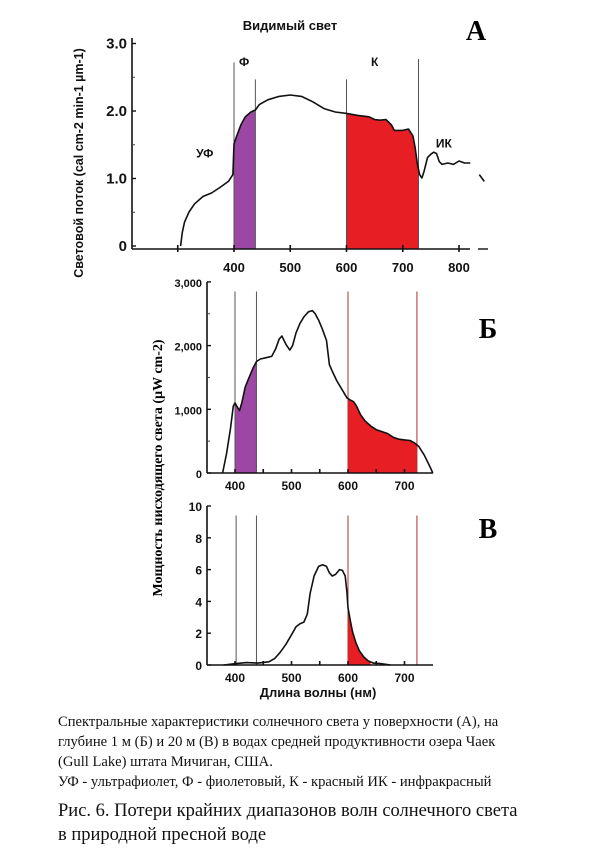  I want to click on chart-b-axes: 0 1,000 2,000 3,000 400 500 600 700, so click(303, 385).